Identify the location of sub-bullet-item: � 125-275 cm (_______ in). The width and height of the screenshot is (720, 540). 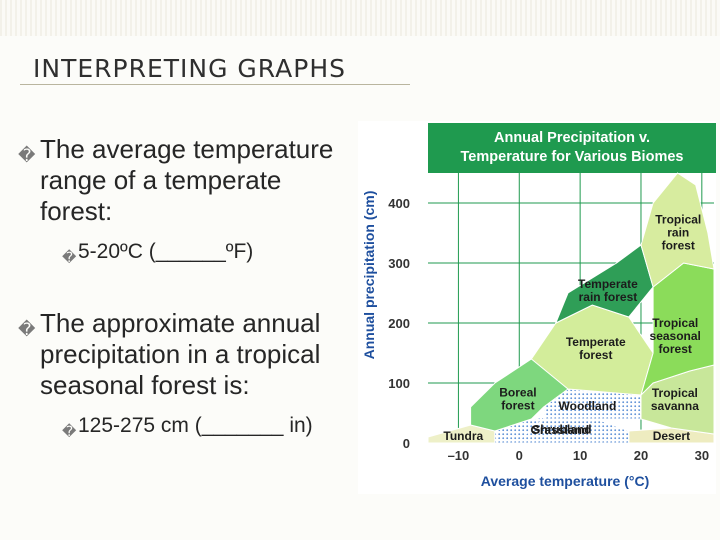
(210, 428).